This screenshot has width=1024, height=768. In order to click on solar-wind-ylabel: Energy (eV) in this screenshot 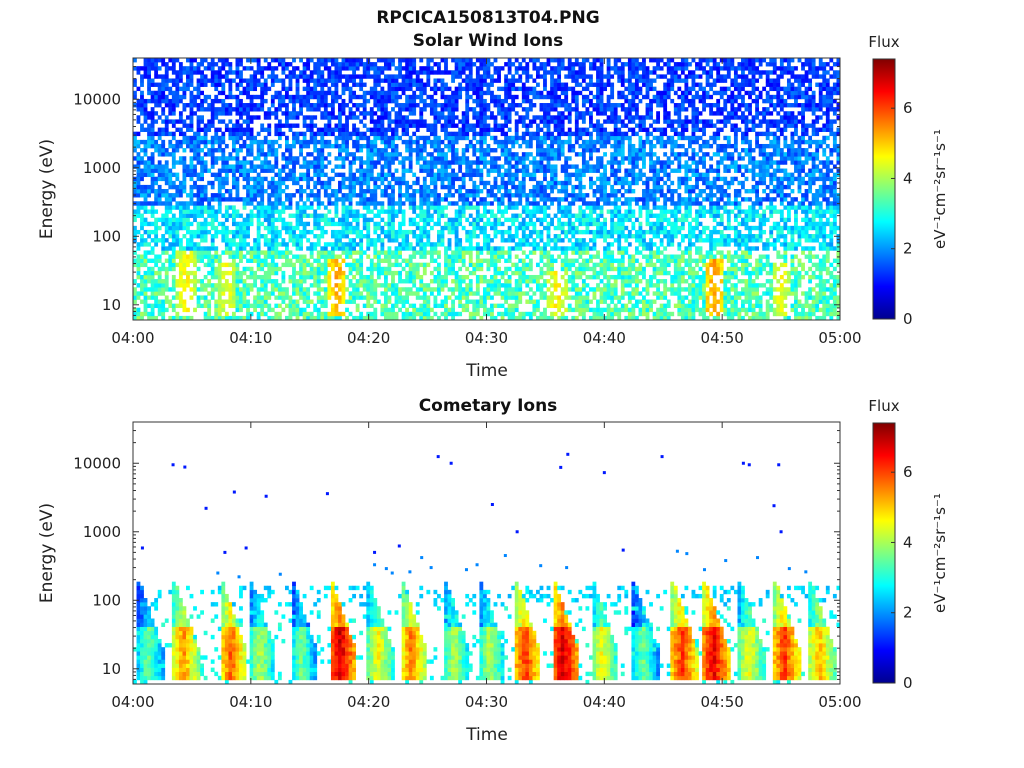, I will do `click(47, 189)`.